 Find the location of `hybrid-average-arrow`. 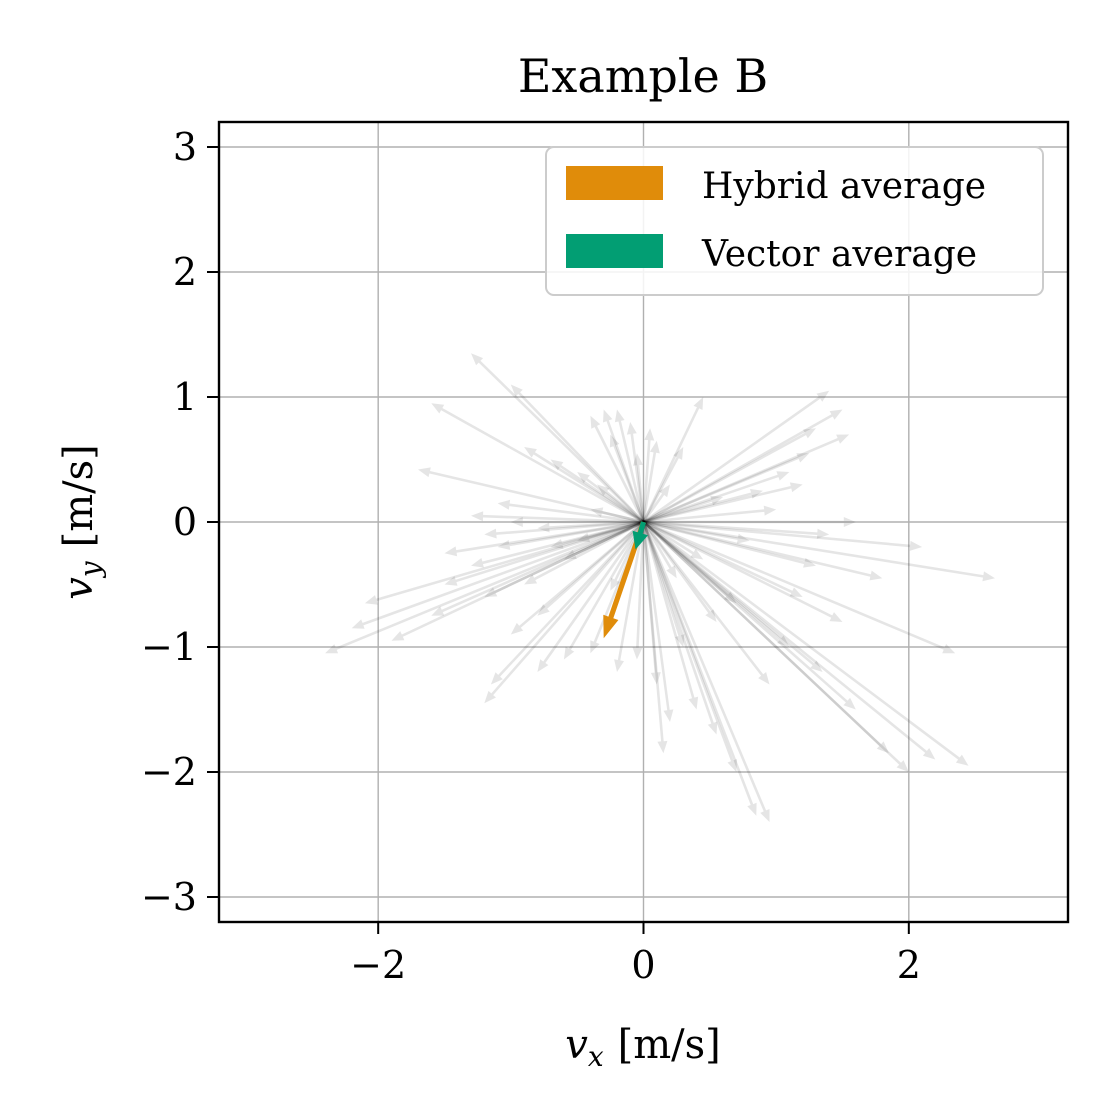

hybrid-average-arrow is located at coordinates (624, 580).